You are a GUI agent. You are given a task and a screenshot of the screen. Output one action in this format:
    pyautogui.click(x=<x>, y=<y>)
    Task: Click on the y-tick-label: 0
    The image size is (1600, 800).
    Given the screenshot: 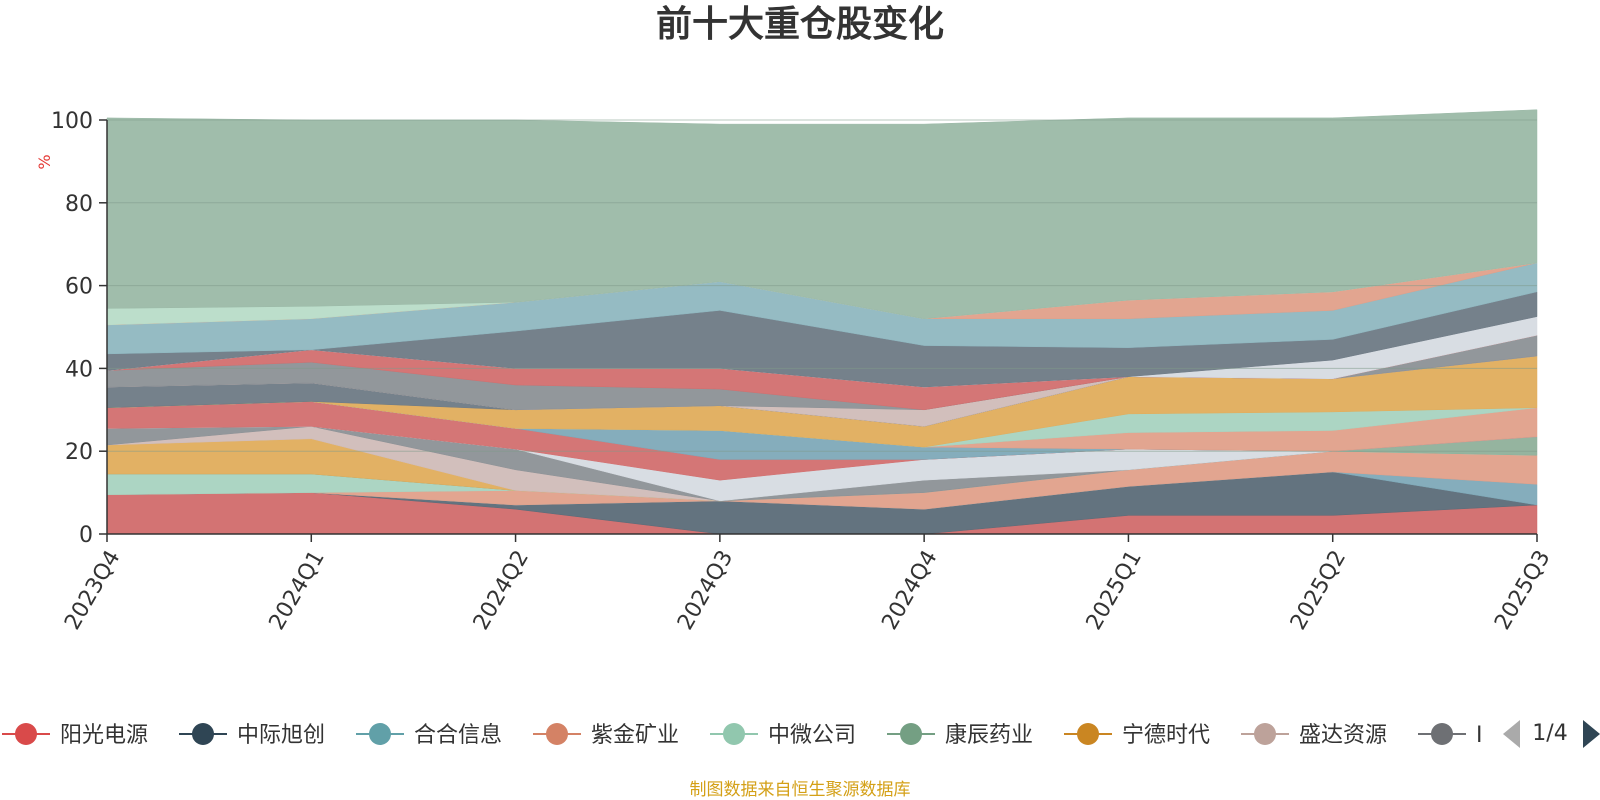 What is the action you would take?
    pyautogui.click(x=86, y=535)
    